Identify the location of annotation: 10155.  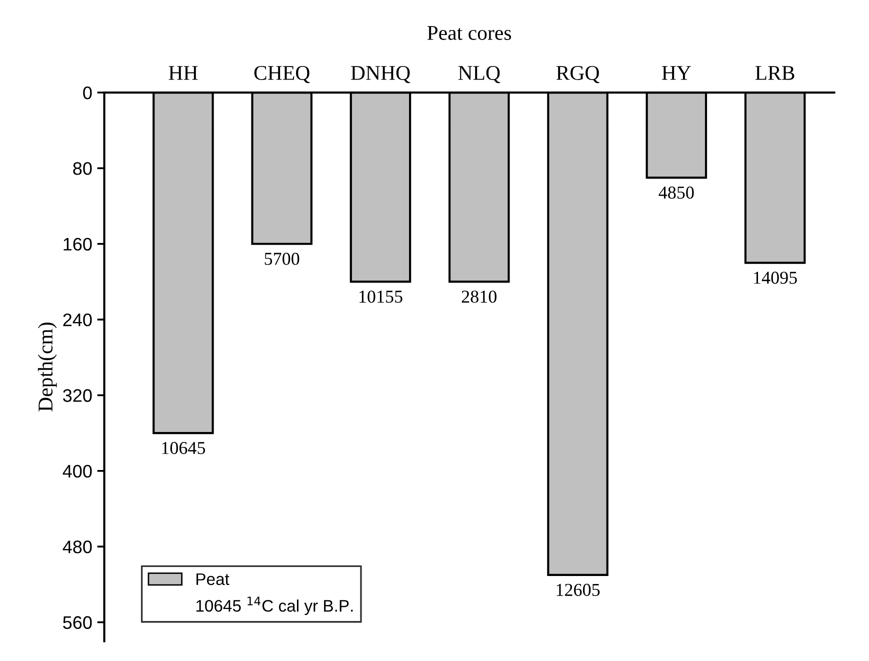
(381, 296).